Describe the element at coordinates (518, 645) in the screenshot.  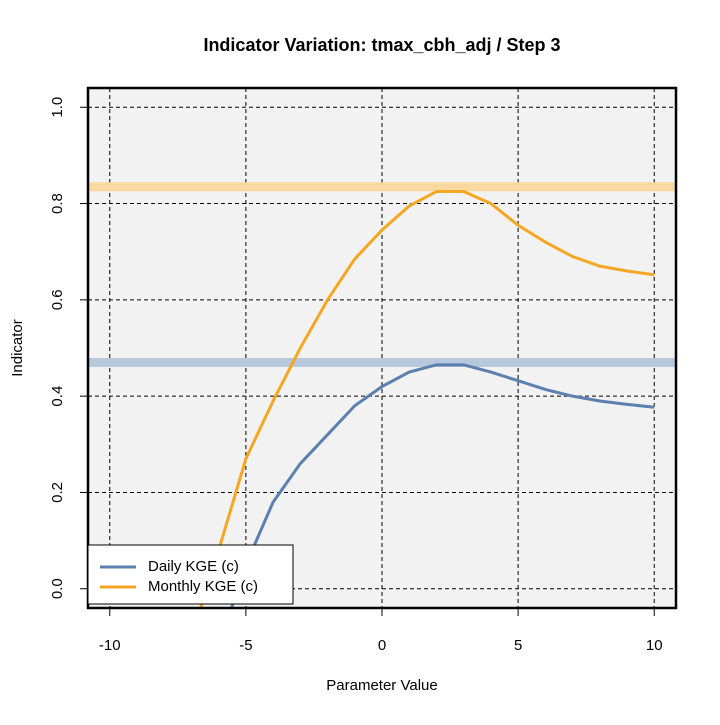
I see `x-tick-label: 5` at that location.